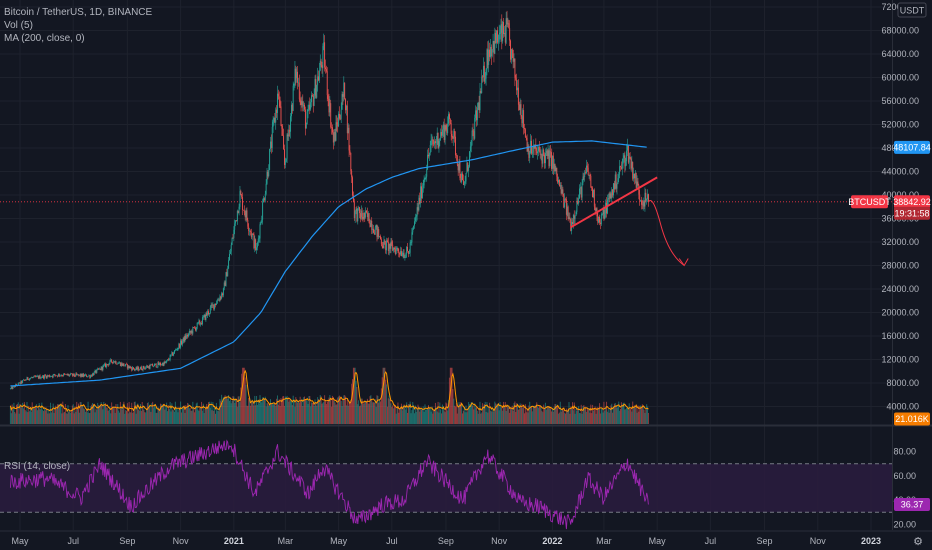 This screenshot has height=550, width=932. I want to click on projection-arrow-path, so click(666, 233).